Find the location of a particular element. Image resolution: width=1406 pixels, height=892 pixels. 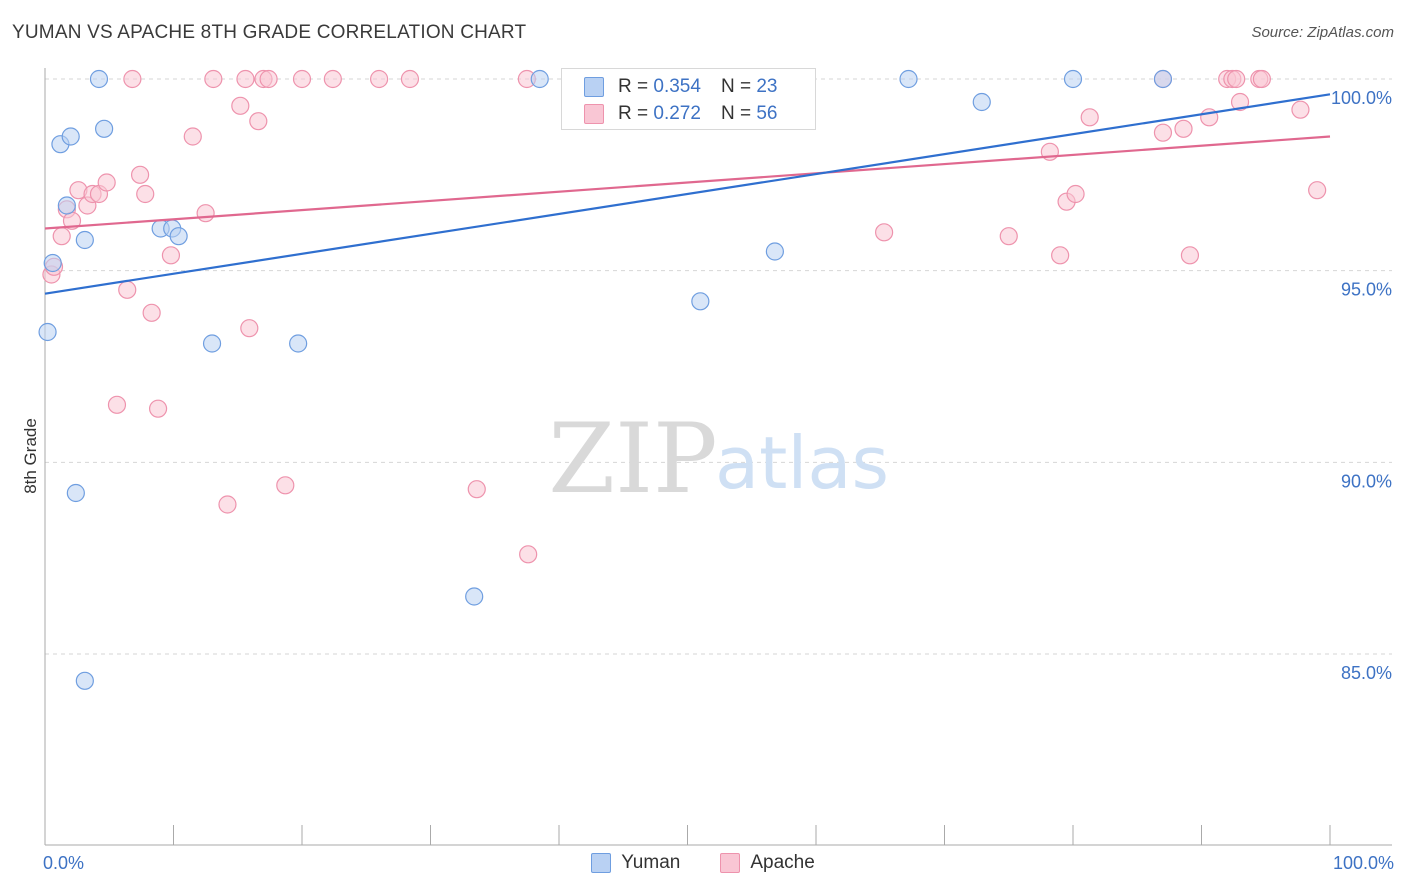

y-axis-label: 8th Grade is located at coordinates (30, 456).